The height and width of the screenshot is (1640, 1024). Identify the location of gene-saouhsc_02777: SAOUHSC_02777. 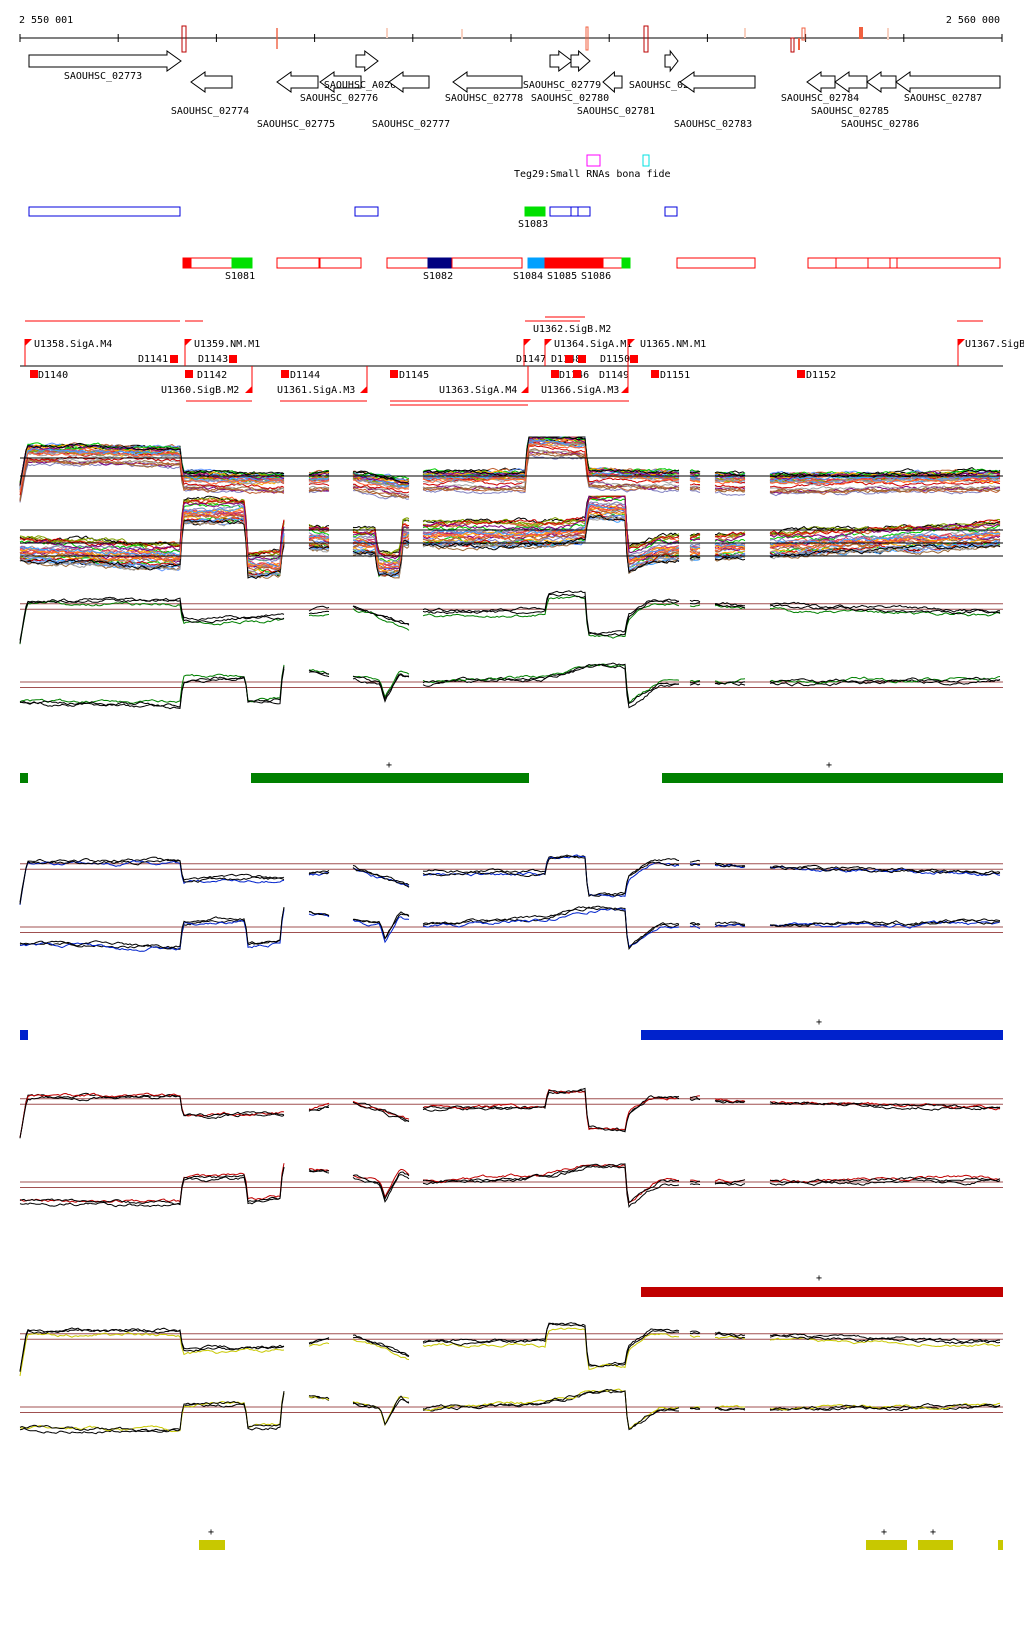
(411, 100).